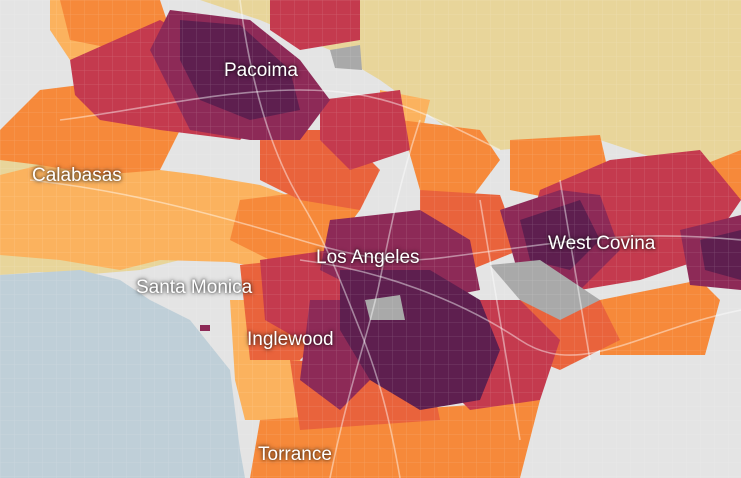 The width and height of the screenshot is (741, 478). I want to click on place-label-calabasas: Calabasas, so click(77, 175).